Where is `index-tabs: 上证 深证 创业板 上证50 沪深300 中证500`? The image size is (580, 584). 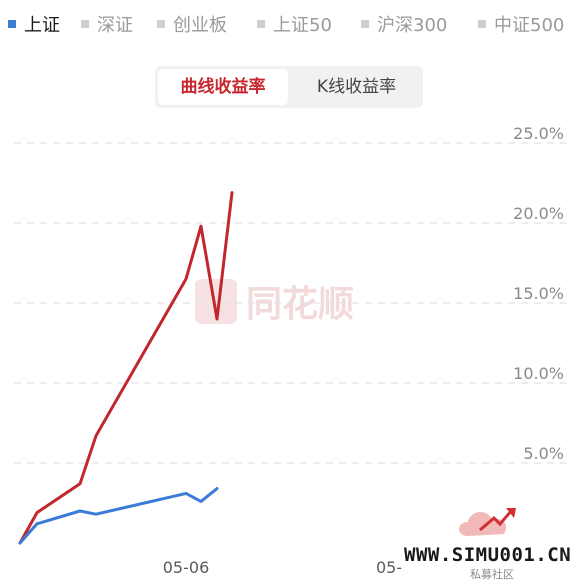
index-tabs: 上证 深证 创业板 上证50 沪深300 中证500 is located at coordinates (290, 24).